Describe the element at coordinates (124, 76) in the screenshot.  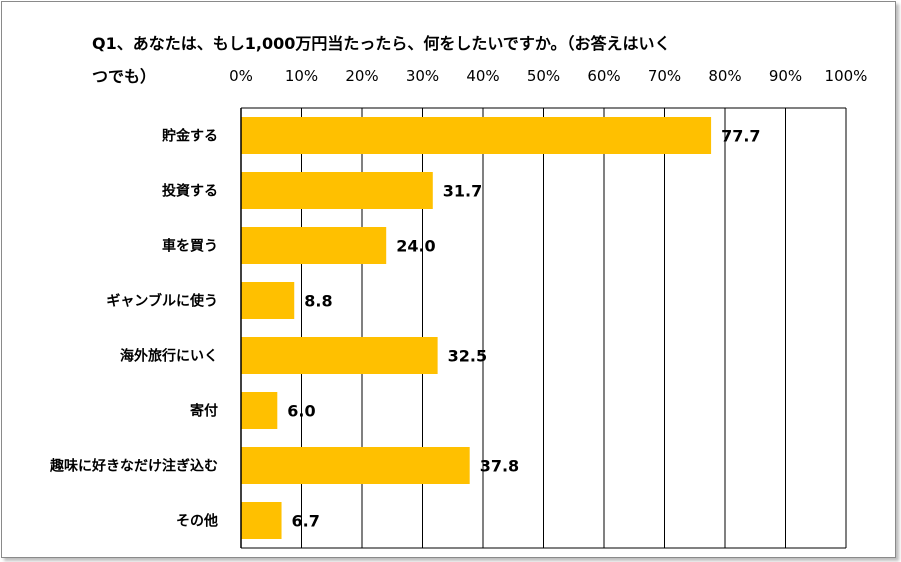
I see `chart-title-line-2: つでも）` at that location.